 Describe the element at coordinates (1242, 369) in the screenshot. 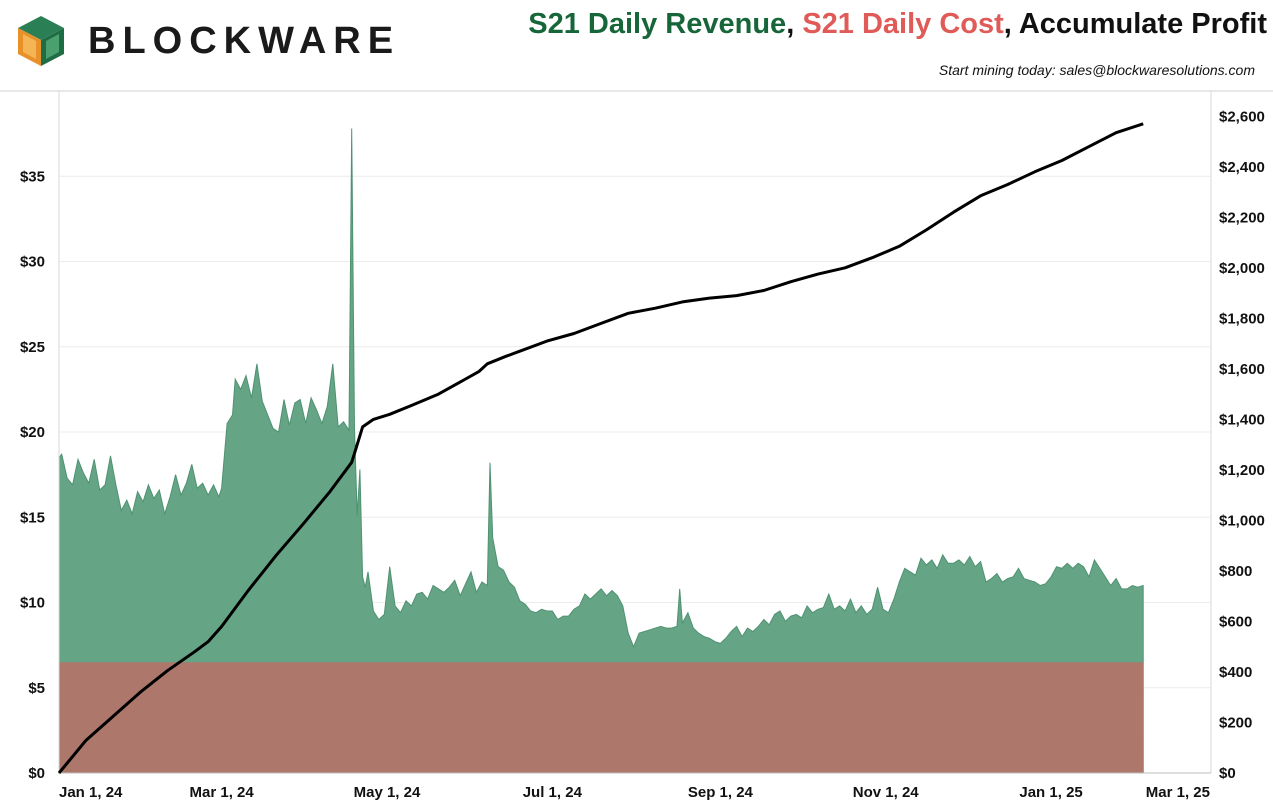

I see `right-tick-label: $1,600` at that location.